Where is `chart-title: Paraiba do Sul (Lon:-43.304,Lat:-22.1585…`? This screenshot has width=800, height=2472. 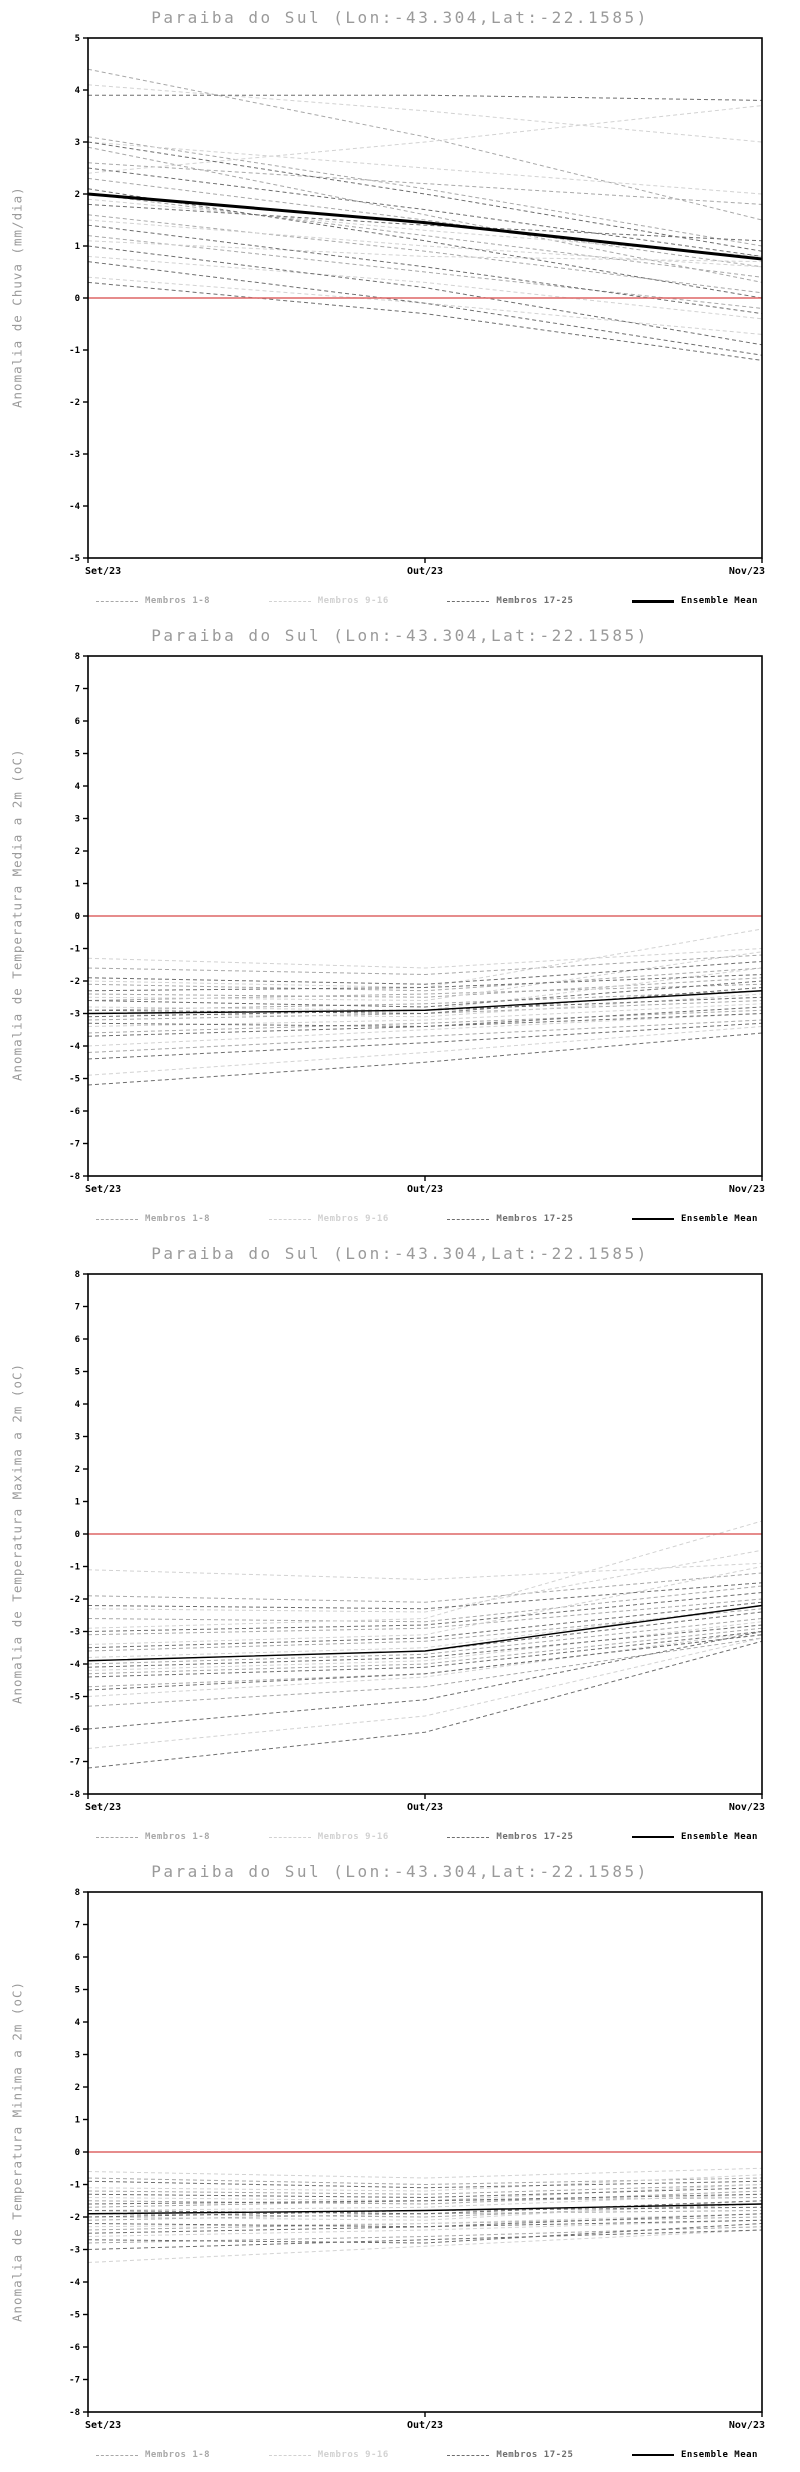
chart-title: Paraiba do Sul (Lon:-43.304,Lat:-22.1585… is located at coordinates (400, 1253).